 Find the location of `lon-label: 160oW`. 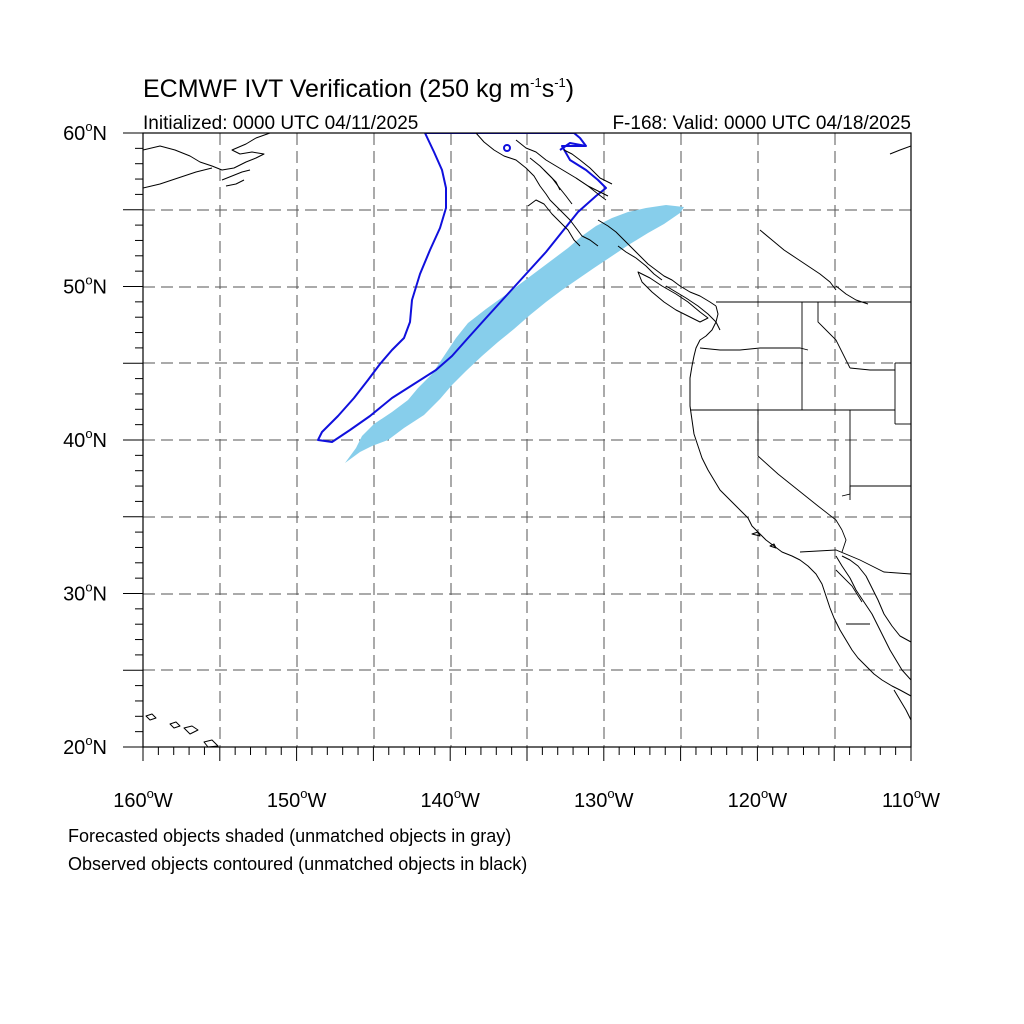

lon-label: 160oW is located at coordinates (143, 799).